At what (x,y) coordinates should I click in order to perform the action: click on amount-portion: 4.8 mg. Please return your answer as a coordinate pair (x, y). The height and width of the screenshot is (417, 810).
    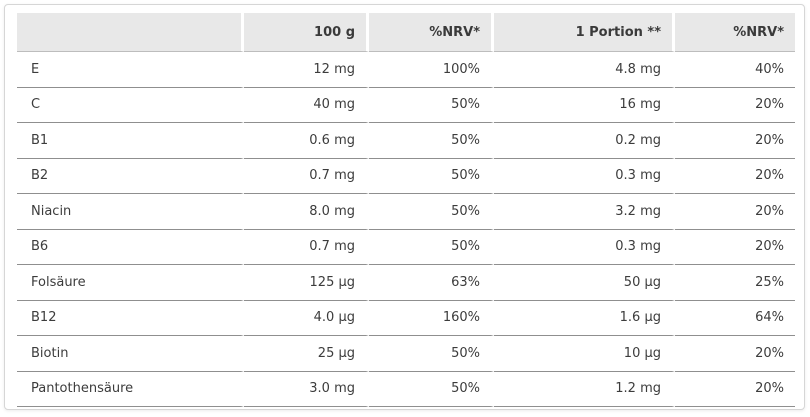
    Looking at the image, I should click on (584, 70).